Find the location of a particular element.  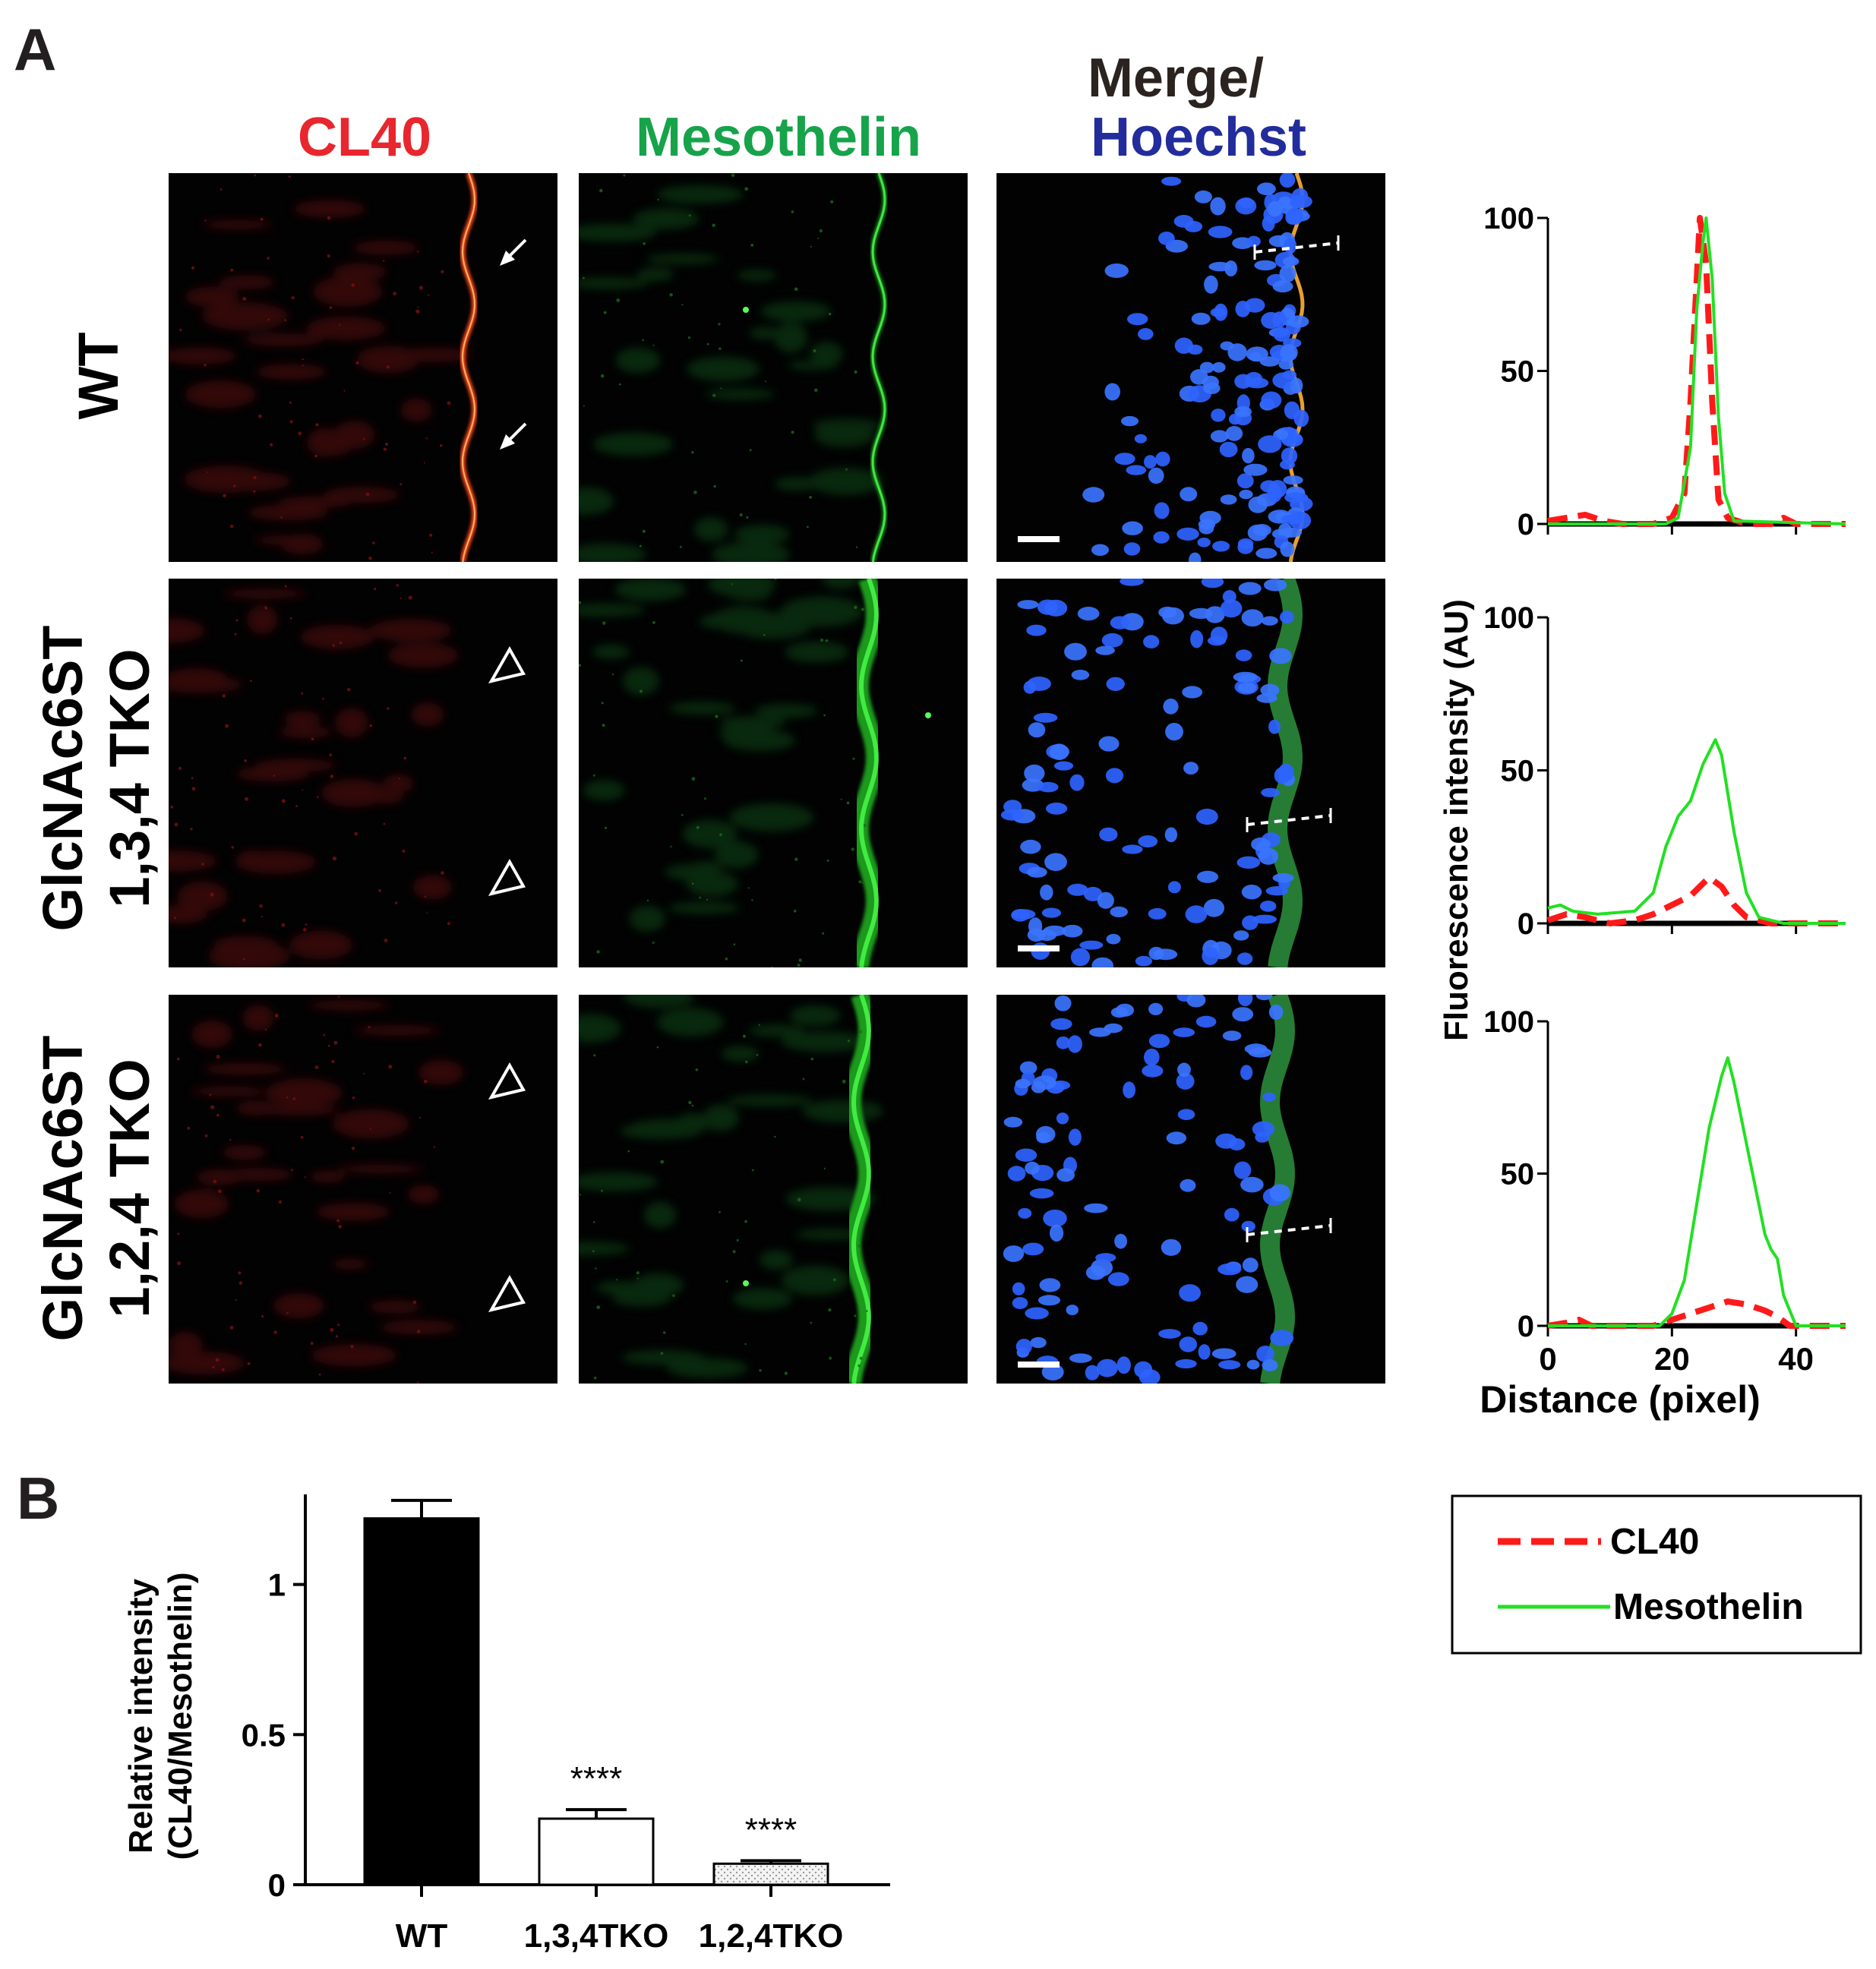

micrograph-wt-cl40 is located at coordinates (363, 367).